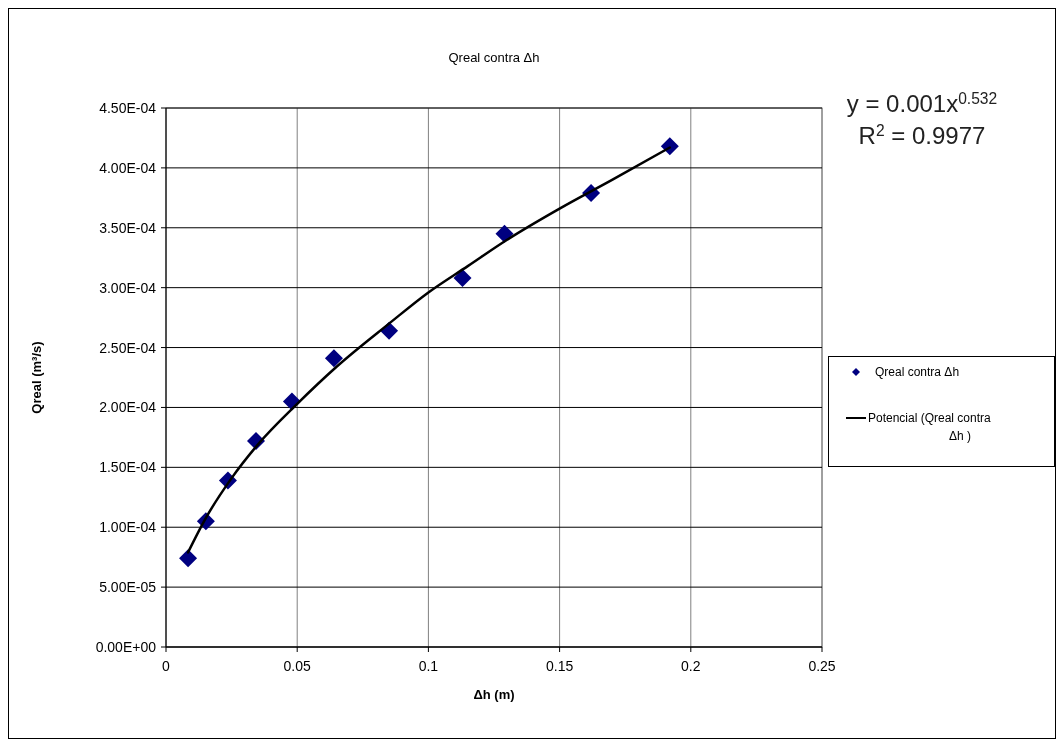 This screenshot has height=747, width=1064. I want to click on x-axis-title: Δh (m), so click(494, 694).